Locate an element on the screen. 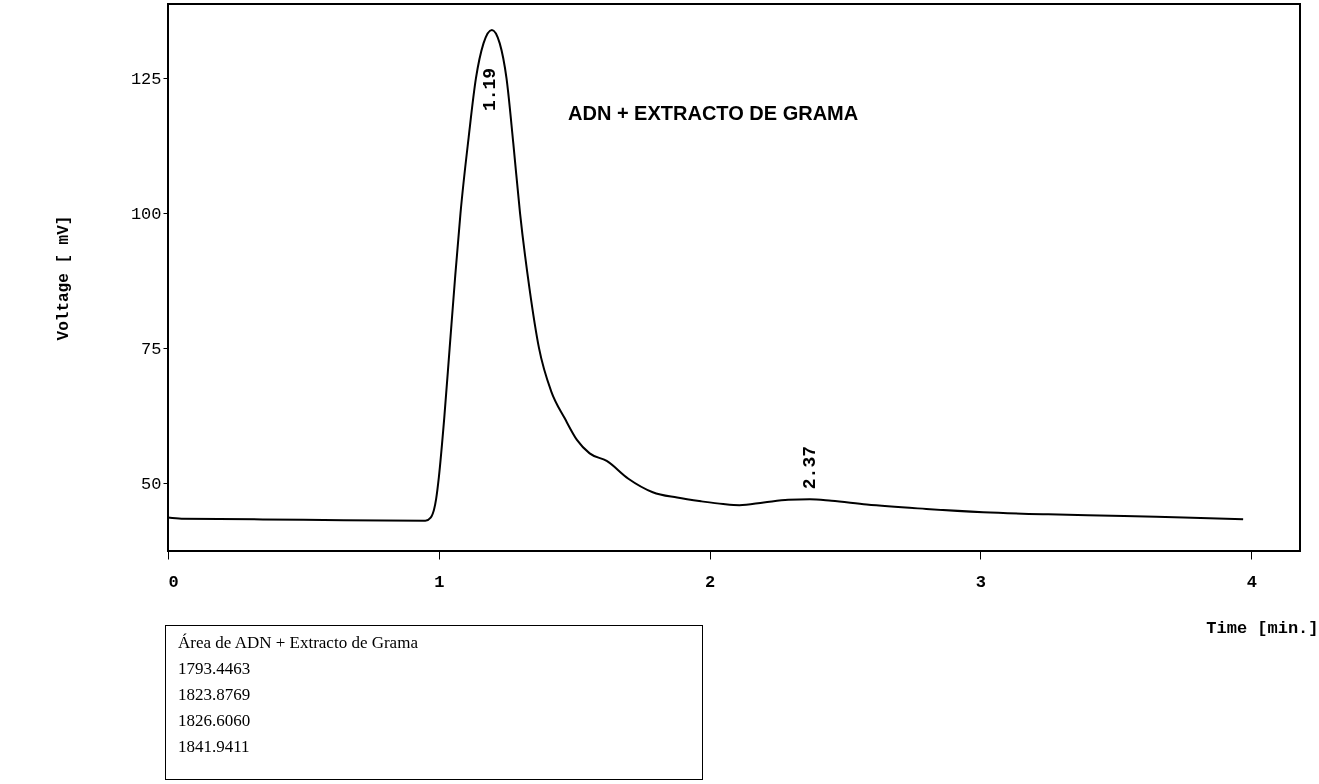 The height and width of the screenshot is (784, 1319). text: 1823.8769 is located at coordinates (215, 695).